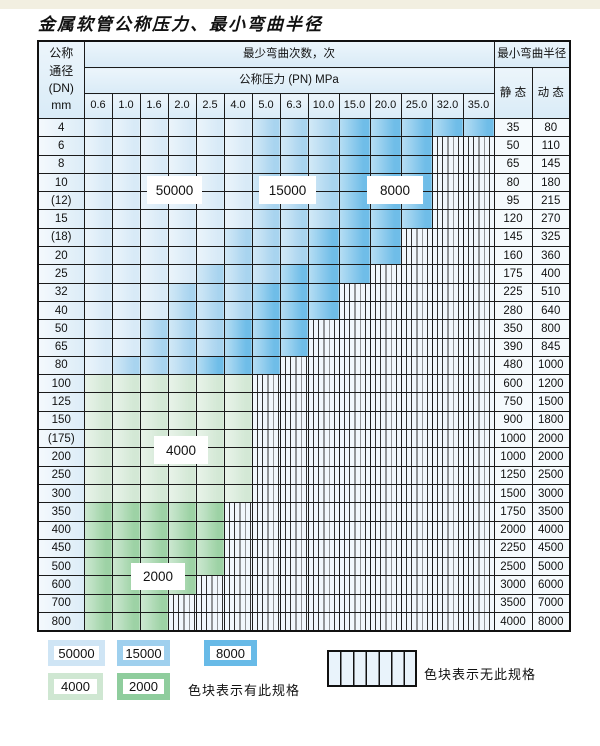 The height and width of the screenshot is (746, 600). Describe the element at coordinates (304, 256) in the screenshot. I see `table-row: 20 160 360` at that location.